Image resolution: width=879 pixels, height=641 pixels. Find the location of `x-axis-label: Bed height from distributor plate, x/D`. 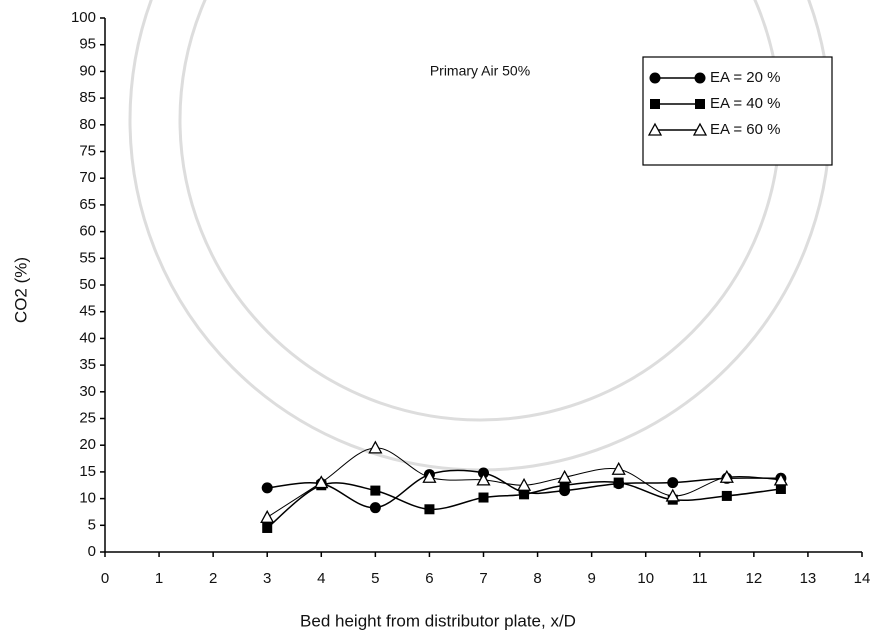

x-axis-label: Bed height from distributor plate, x/D is located at coordinates (438, 620).